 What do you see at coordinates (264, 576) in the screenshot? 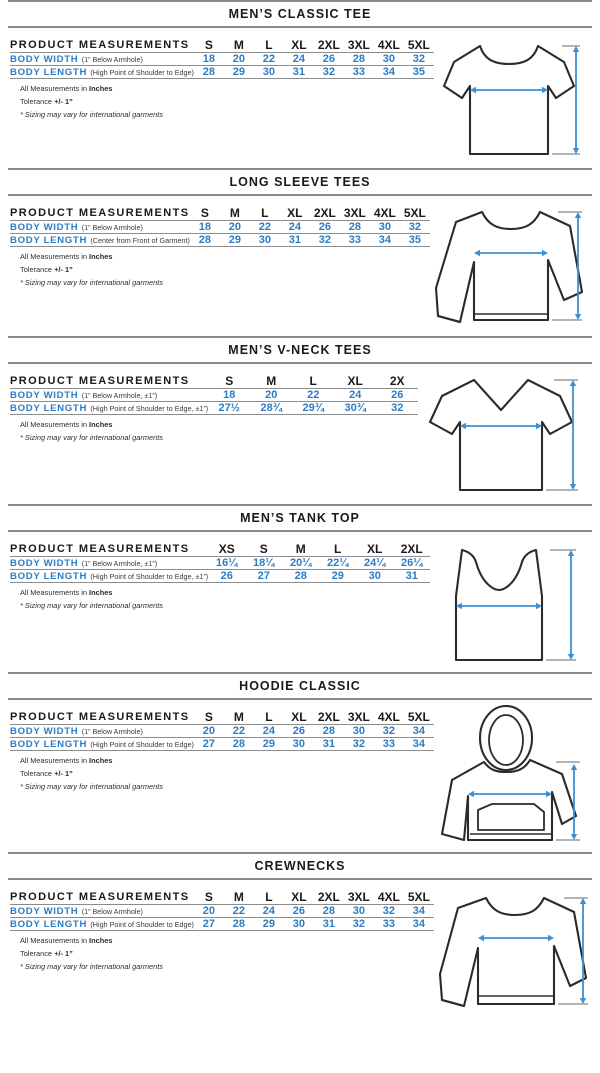
I see `body-length-value: 27` at bounding box center [264, 576].